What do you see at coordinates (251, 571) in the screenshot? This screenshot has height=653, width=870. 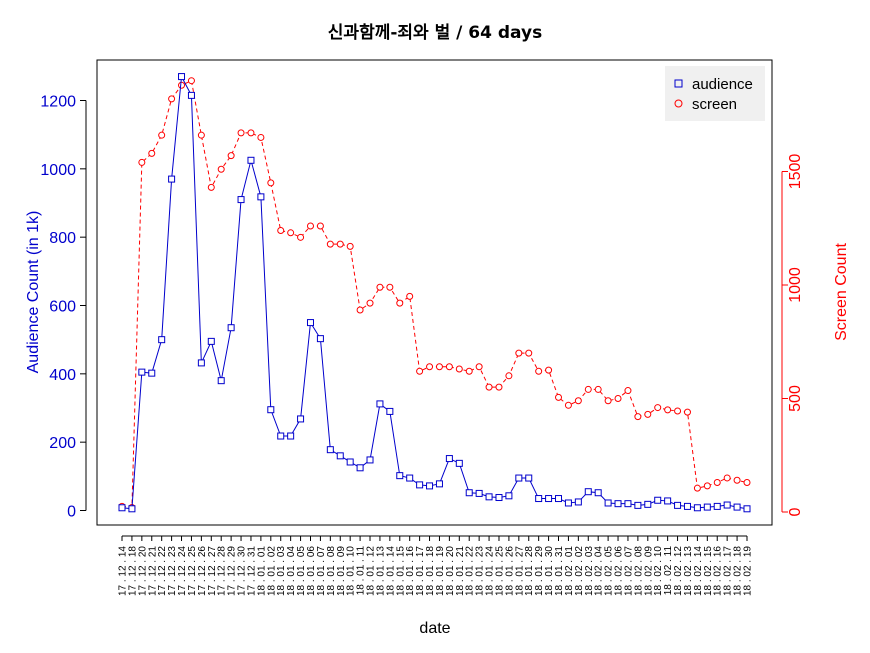 I see `x-tick-label: 17 . 12 . 31` at bounding box center [251, 571].